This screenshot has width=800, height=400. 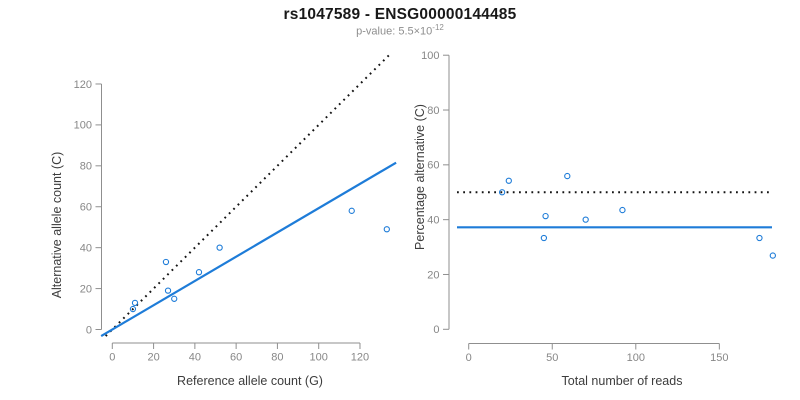 What do you see at coordinates (622, 381) in the screenshot?
I see `right-x-axis-label: Total number of reads` at bounding box center [622, 381].